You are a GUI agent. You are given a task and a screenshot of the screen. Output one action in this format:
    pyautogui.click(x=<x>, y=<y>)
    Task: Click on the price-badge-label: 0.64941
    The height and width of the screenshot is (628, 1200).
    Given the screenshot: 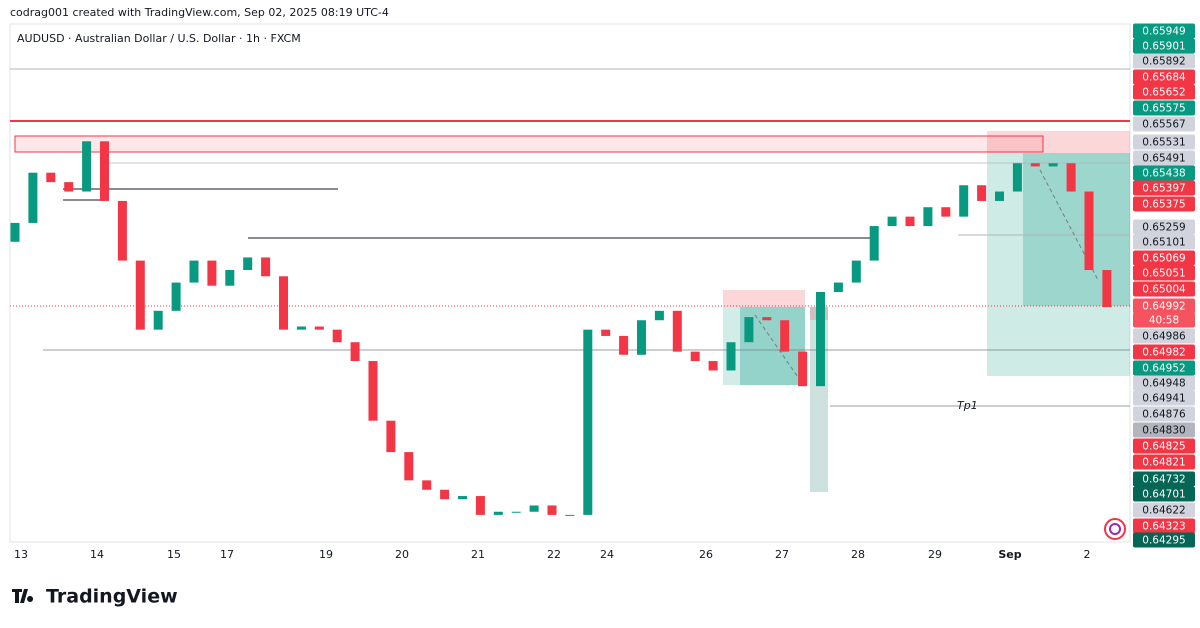 What is the action you would take?
    pyautogui.click(x=1163, y=399)
    